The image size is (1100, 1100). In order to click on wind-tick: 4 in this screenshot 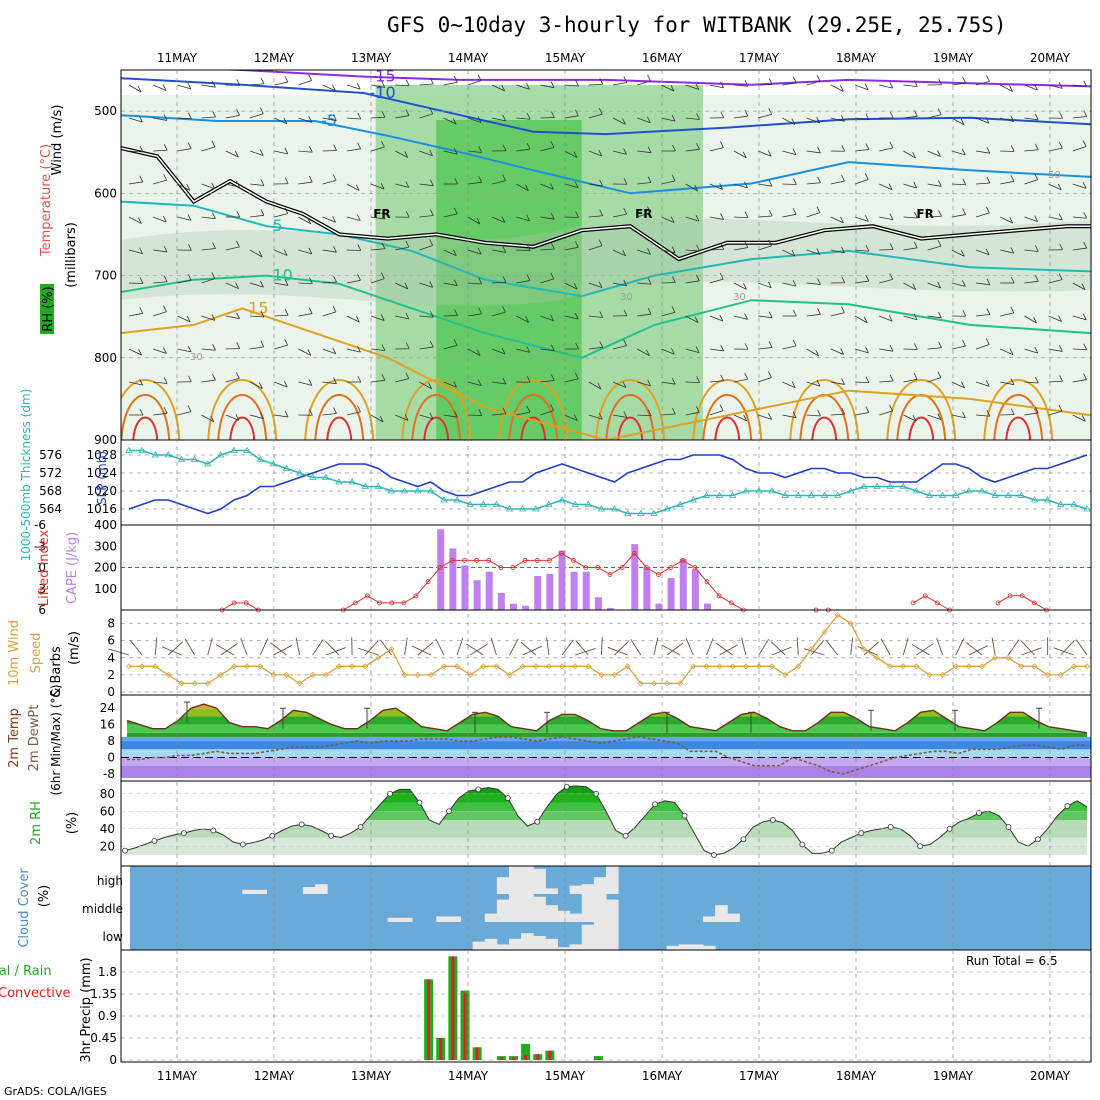, I will do `click(111, 658)`.